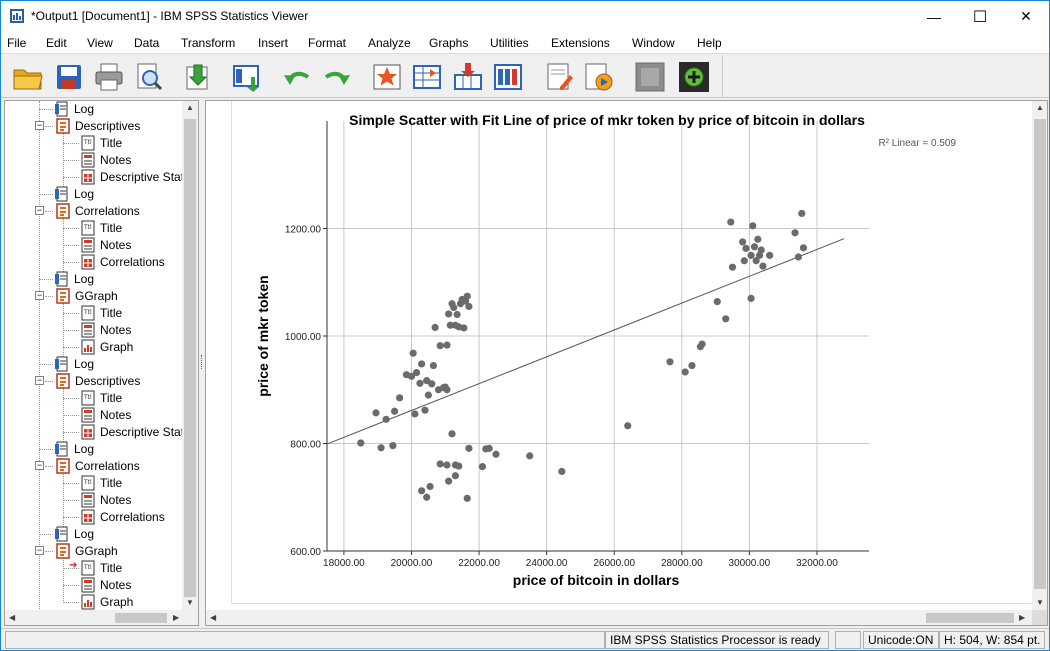 The height and width of the screenshot is (651, 1050). I want to click on menu-window: Window, so click(653, 43).